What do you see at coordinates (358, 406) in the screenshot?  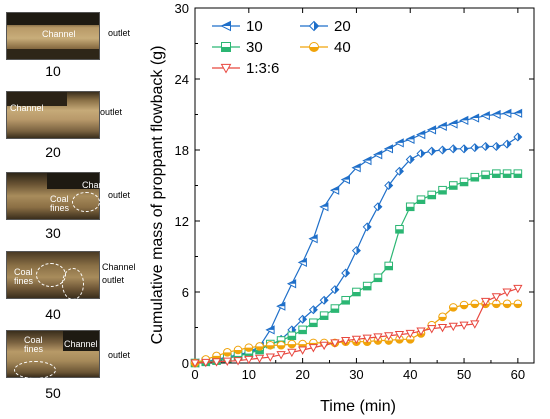 I see `x-axis-label: Time (min)` at bounding box center [358, 406].